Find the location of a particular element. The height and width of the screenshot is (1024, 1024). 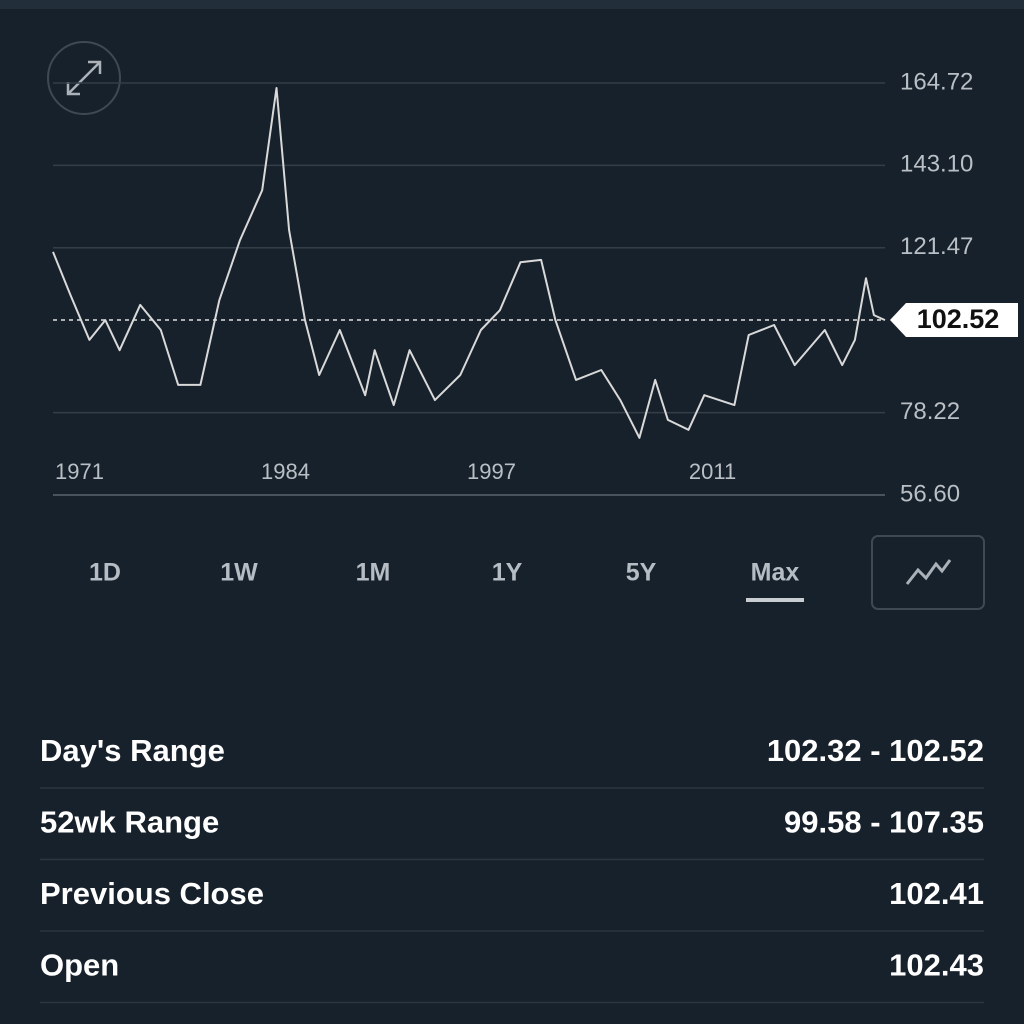

x-tick-label: 1997 is located at coordinates (491, 471).